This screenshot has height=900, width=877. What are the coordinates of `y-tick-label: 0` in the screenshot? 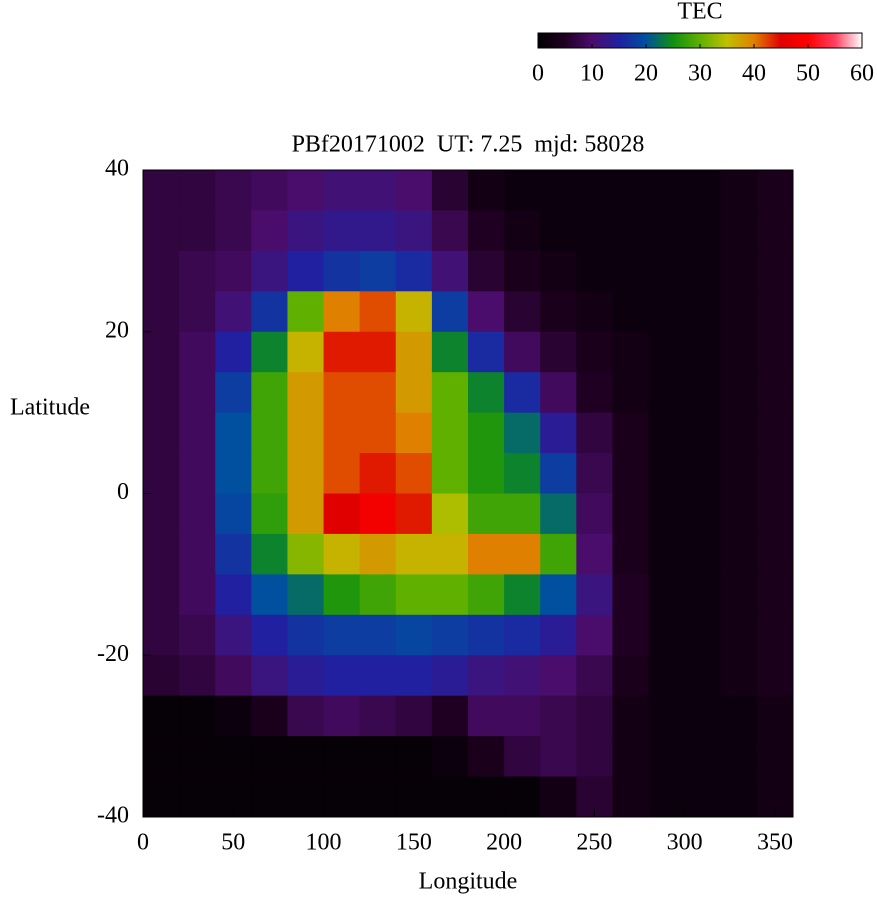 It's located at (123, 492).